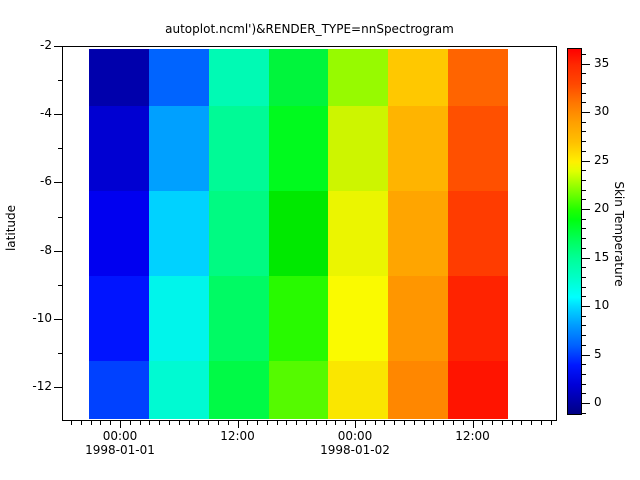  I want to click on y-tick-label: -8, so click(46, 249).